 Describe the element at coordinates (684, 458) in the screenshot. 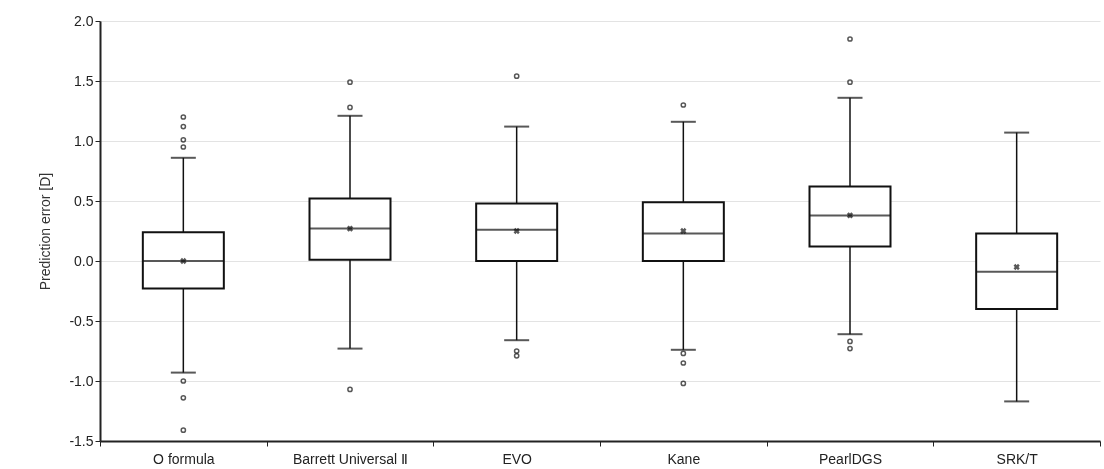

I see `x-tick-label: Kane` at that location.